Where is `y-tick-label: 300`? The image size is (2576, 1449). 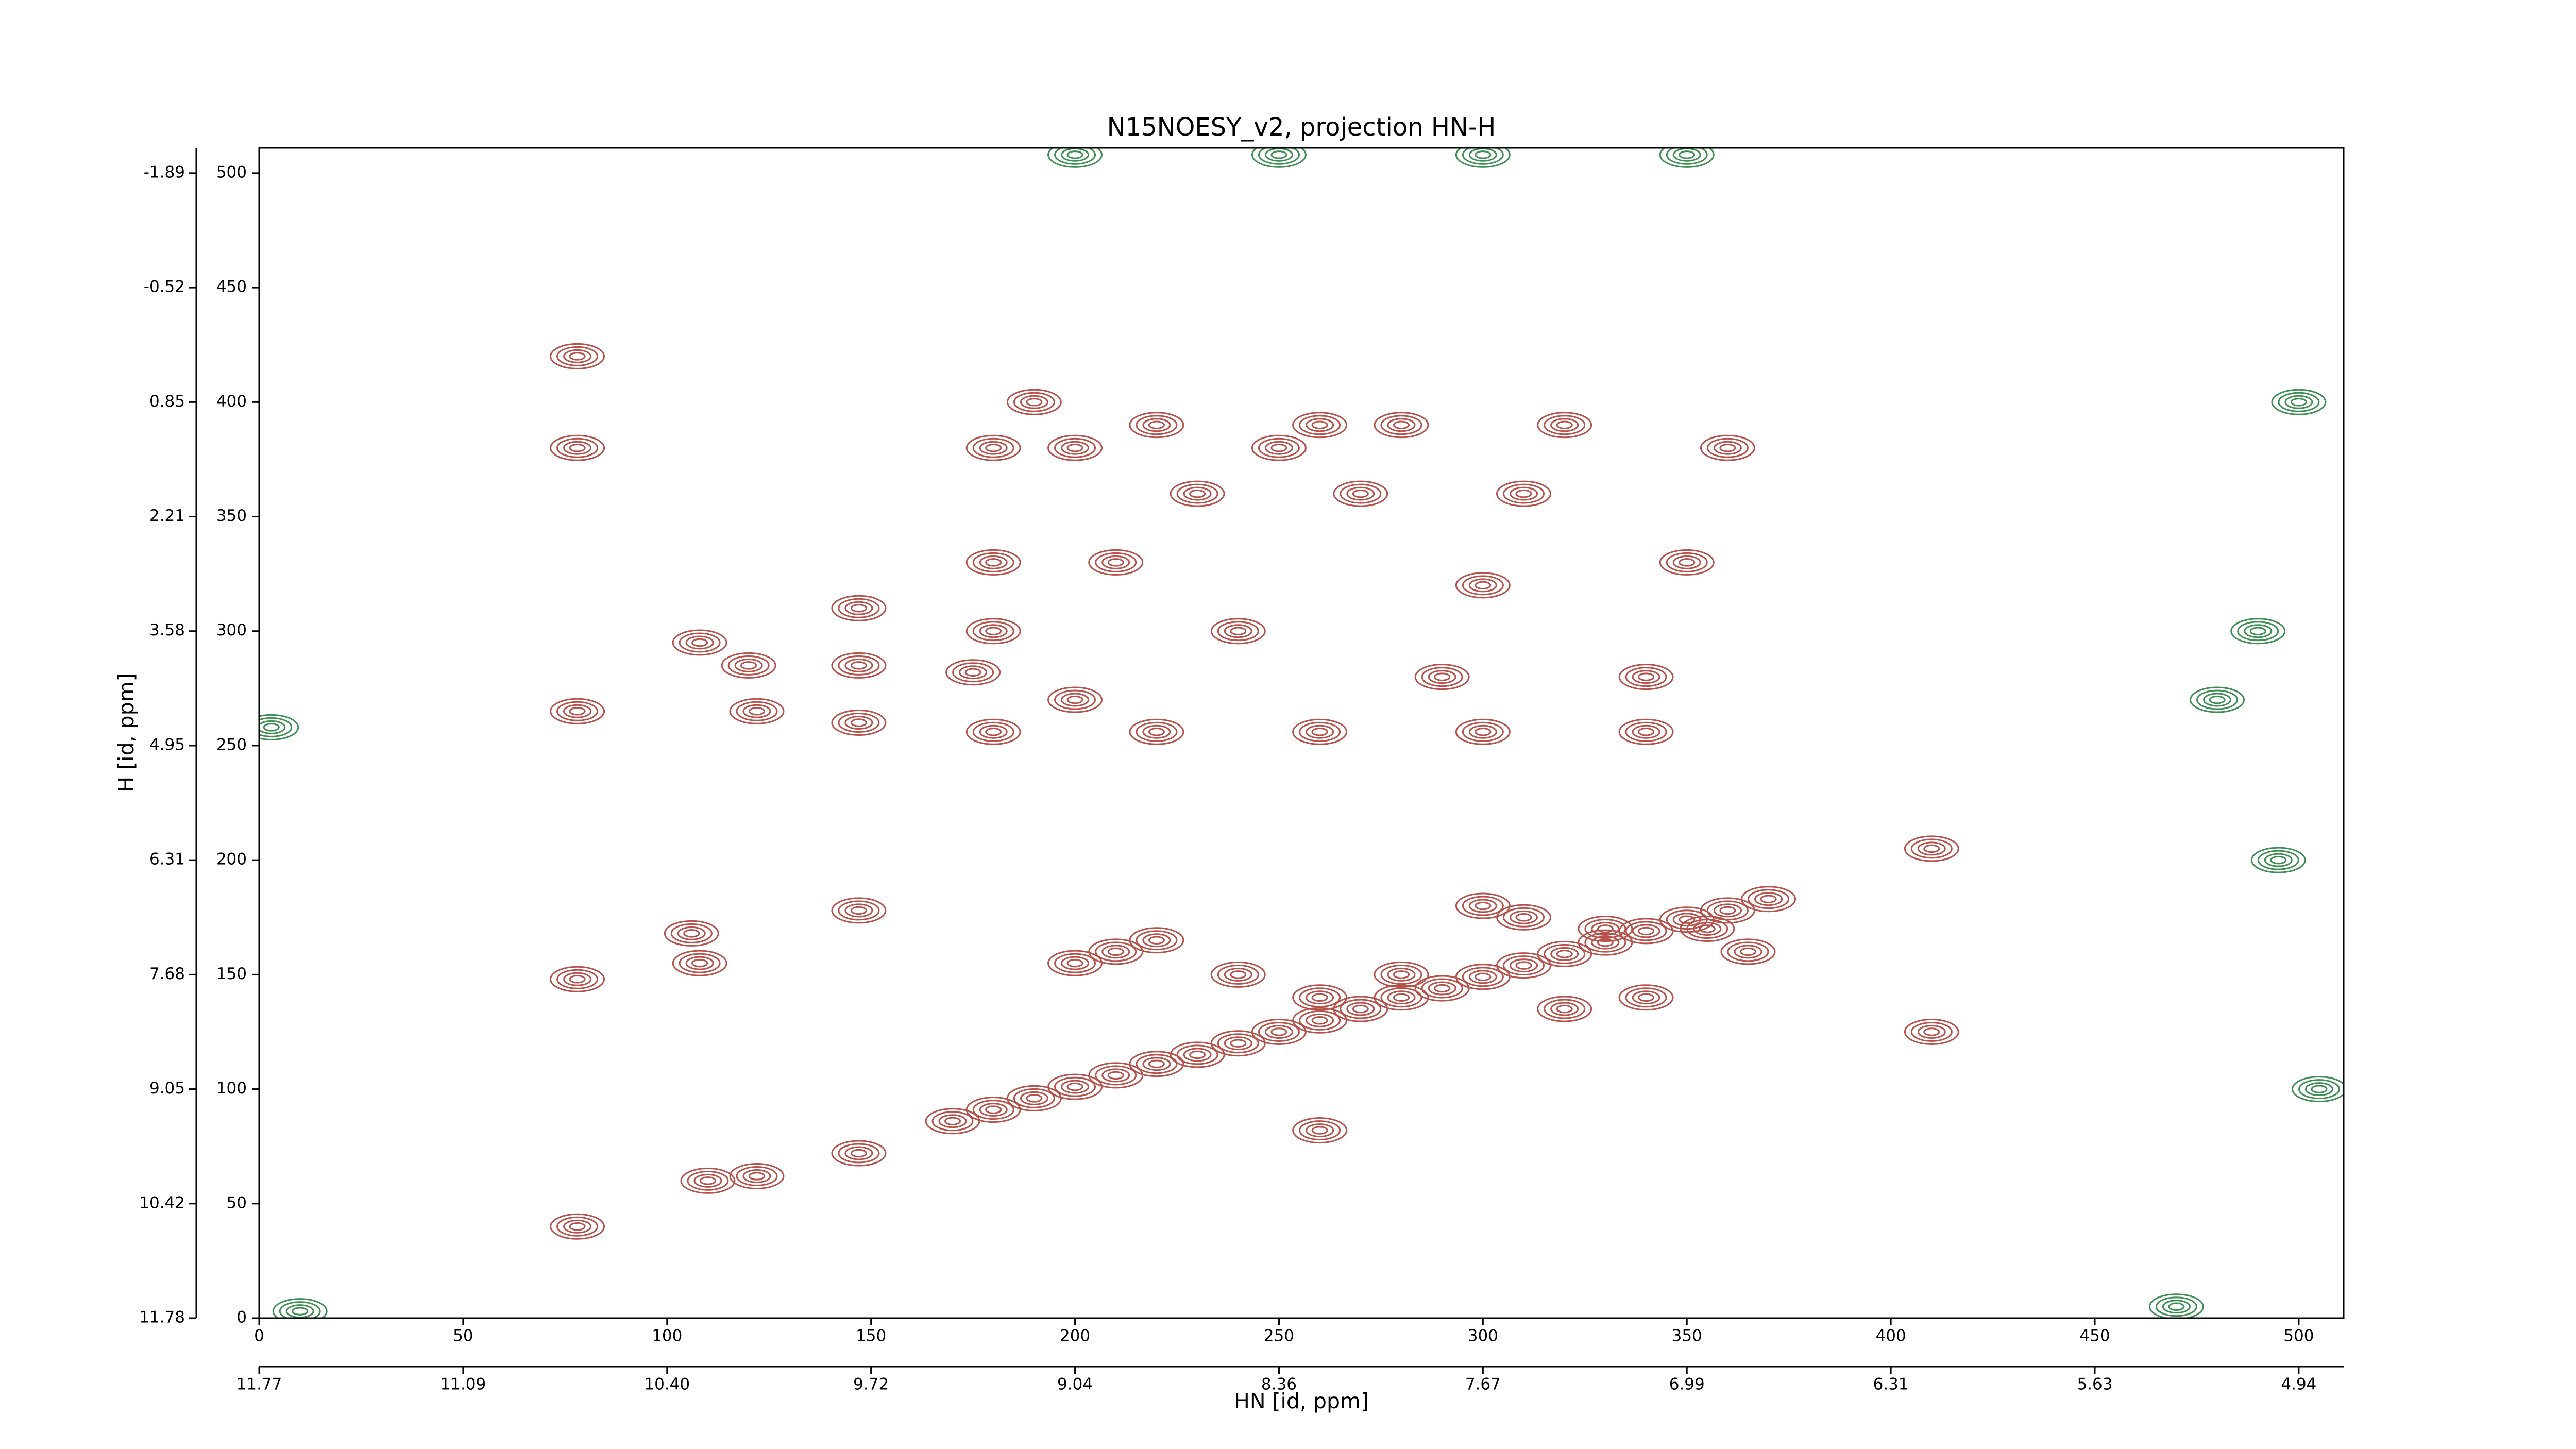
y-tick-label: 300 is located at coordinates (231, 630).